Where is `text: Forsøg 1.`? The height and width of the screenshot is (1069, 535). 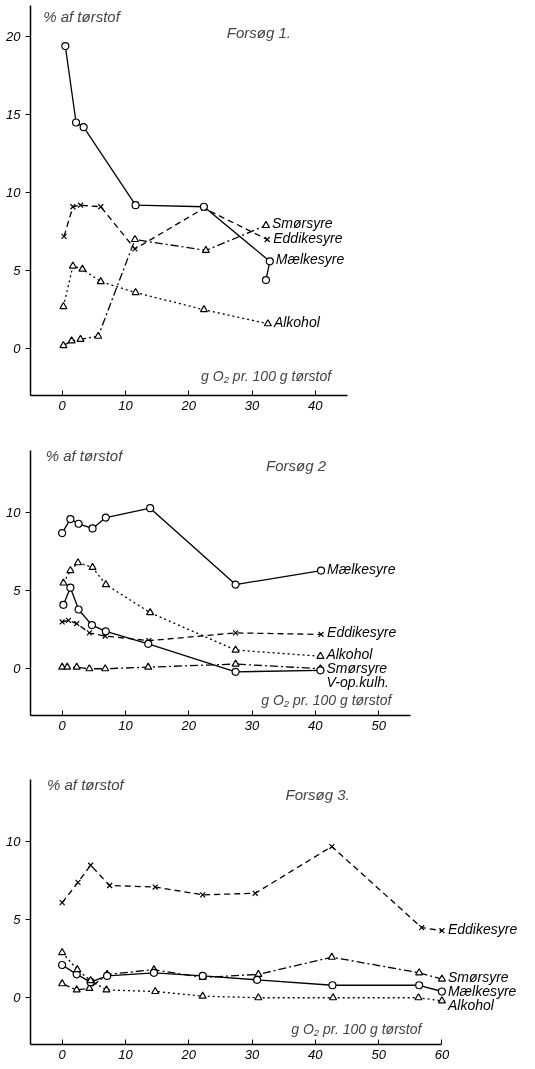 text: Forsøg 1. is located at coordinates (258, 32).